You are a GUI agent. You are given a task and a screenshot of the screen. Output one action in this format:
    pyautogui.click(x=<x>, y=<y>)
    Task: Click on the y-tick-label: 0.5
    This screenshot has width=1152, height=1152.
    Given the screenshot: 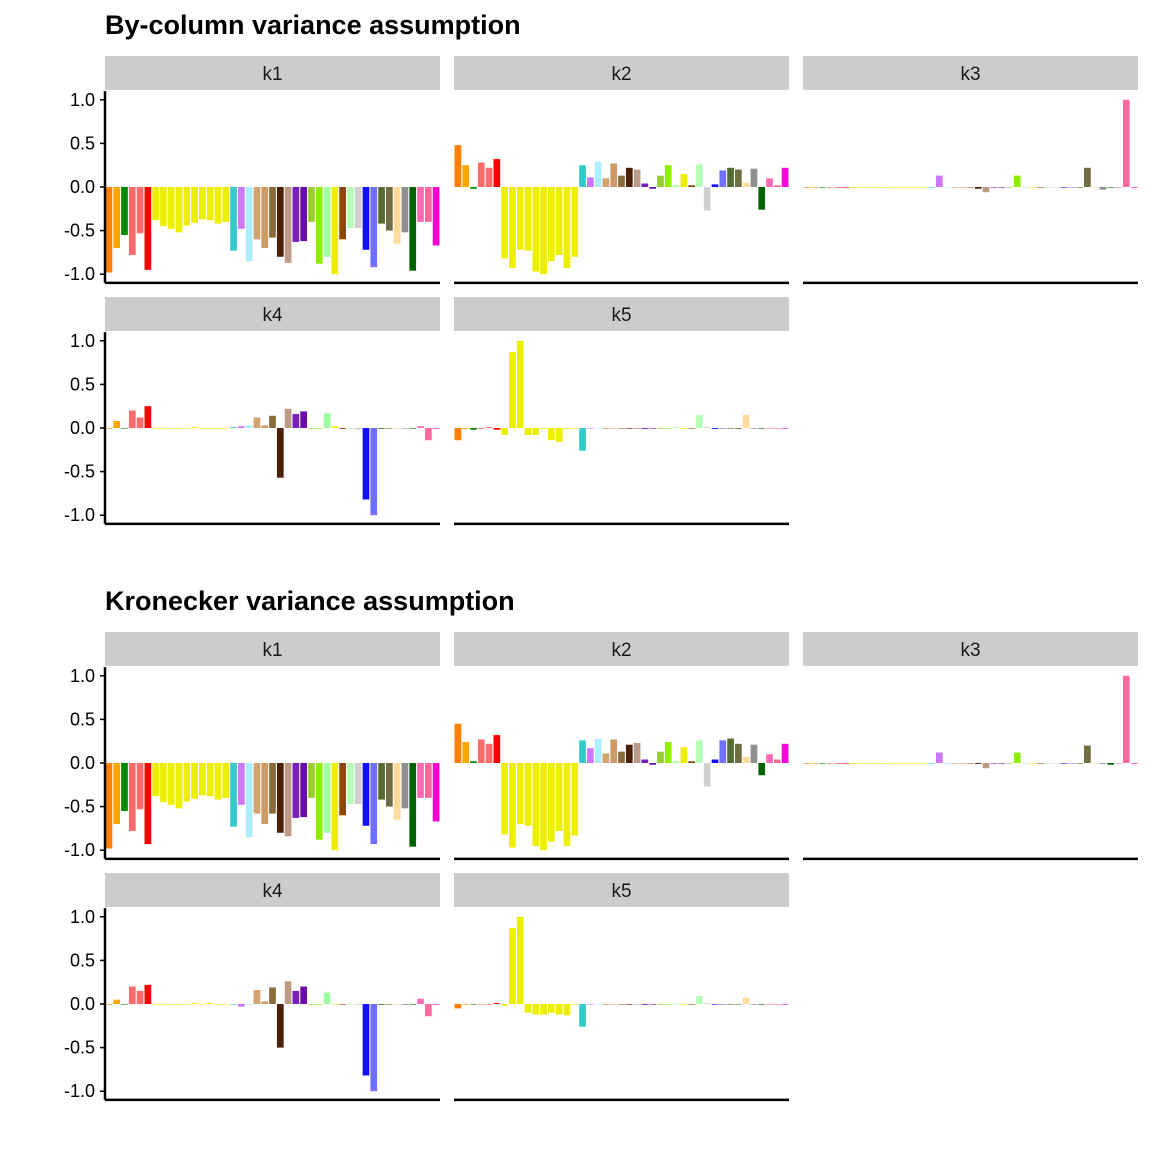 What is the action you would take?
    pyautogui.click(x=82, y=719)
    